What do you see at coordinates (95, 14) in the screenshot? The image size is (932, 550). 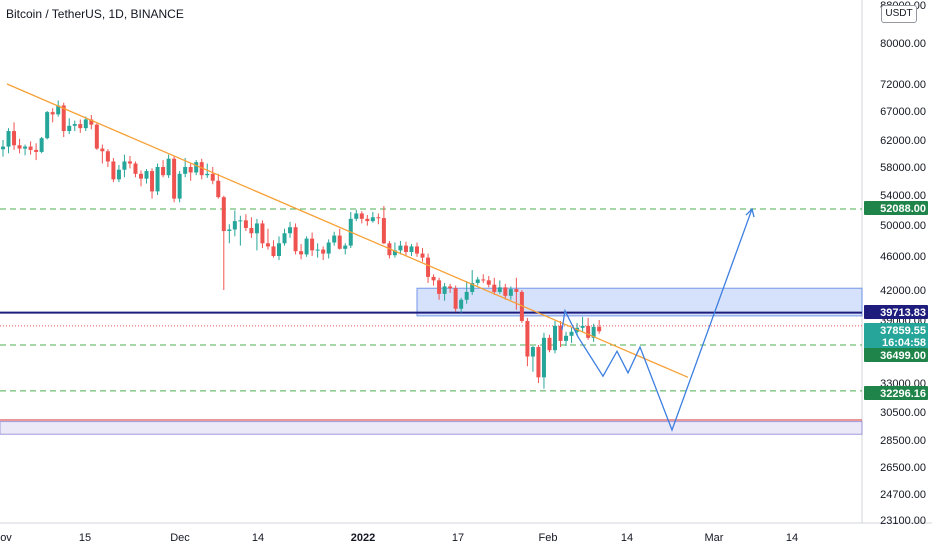 I see `symbol-title: Bitcoin / TetherUS, 1D, BINANCE` at bounding box center [95, 14].